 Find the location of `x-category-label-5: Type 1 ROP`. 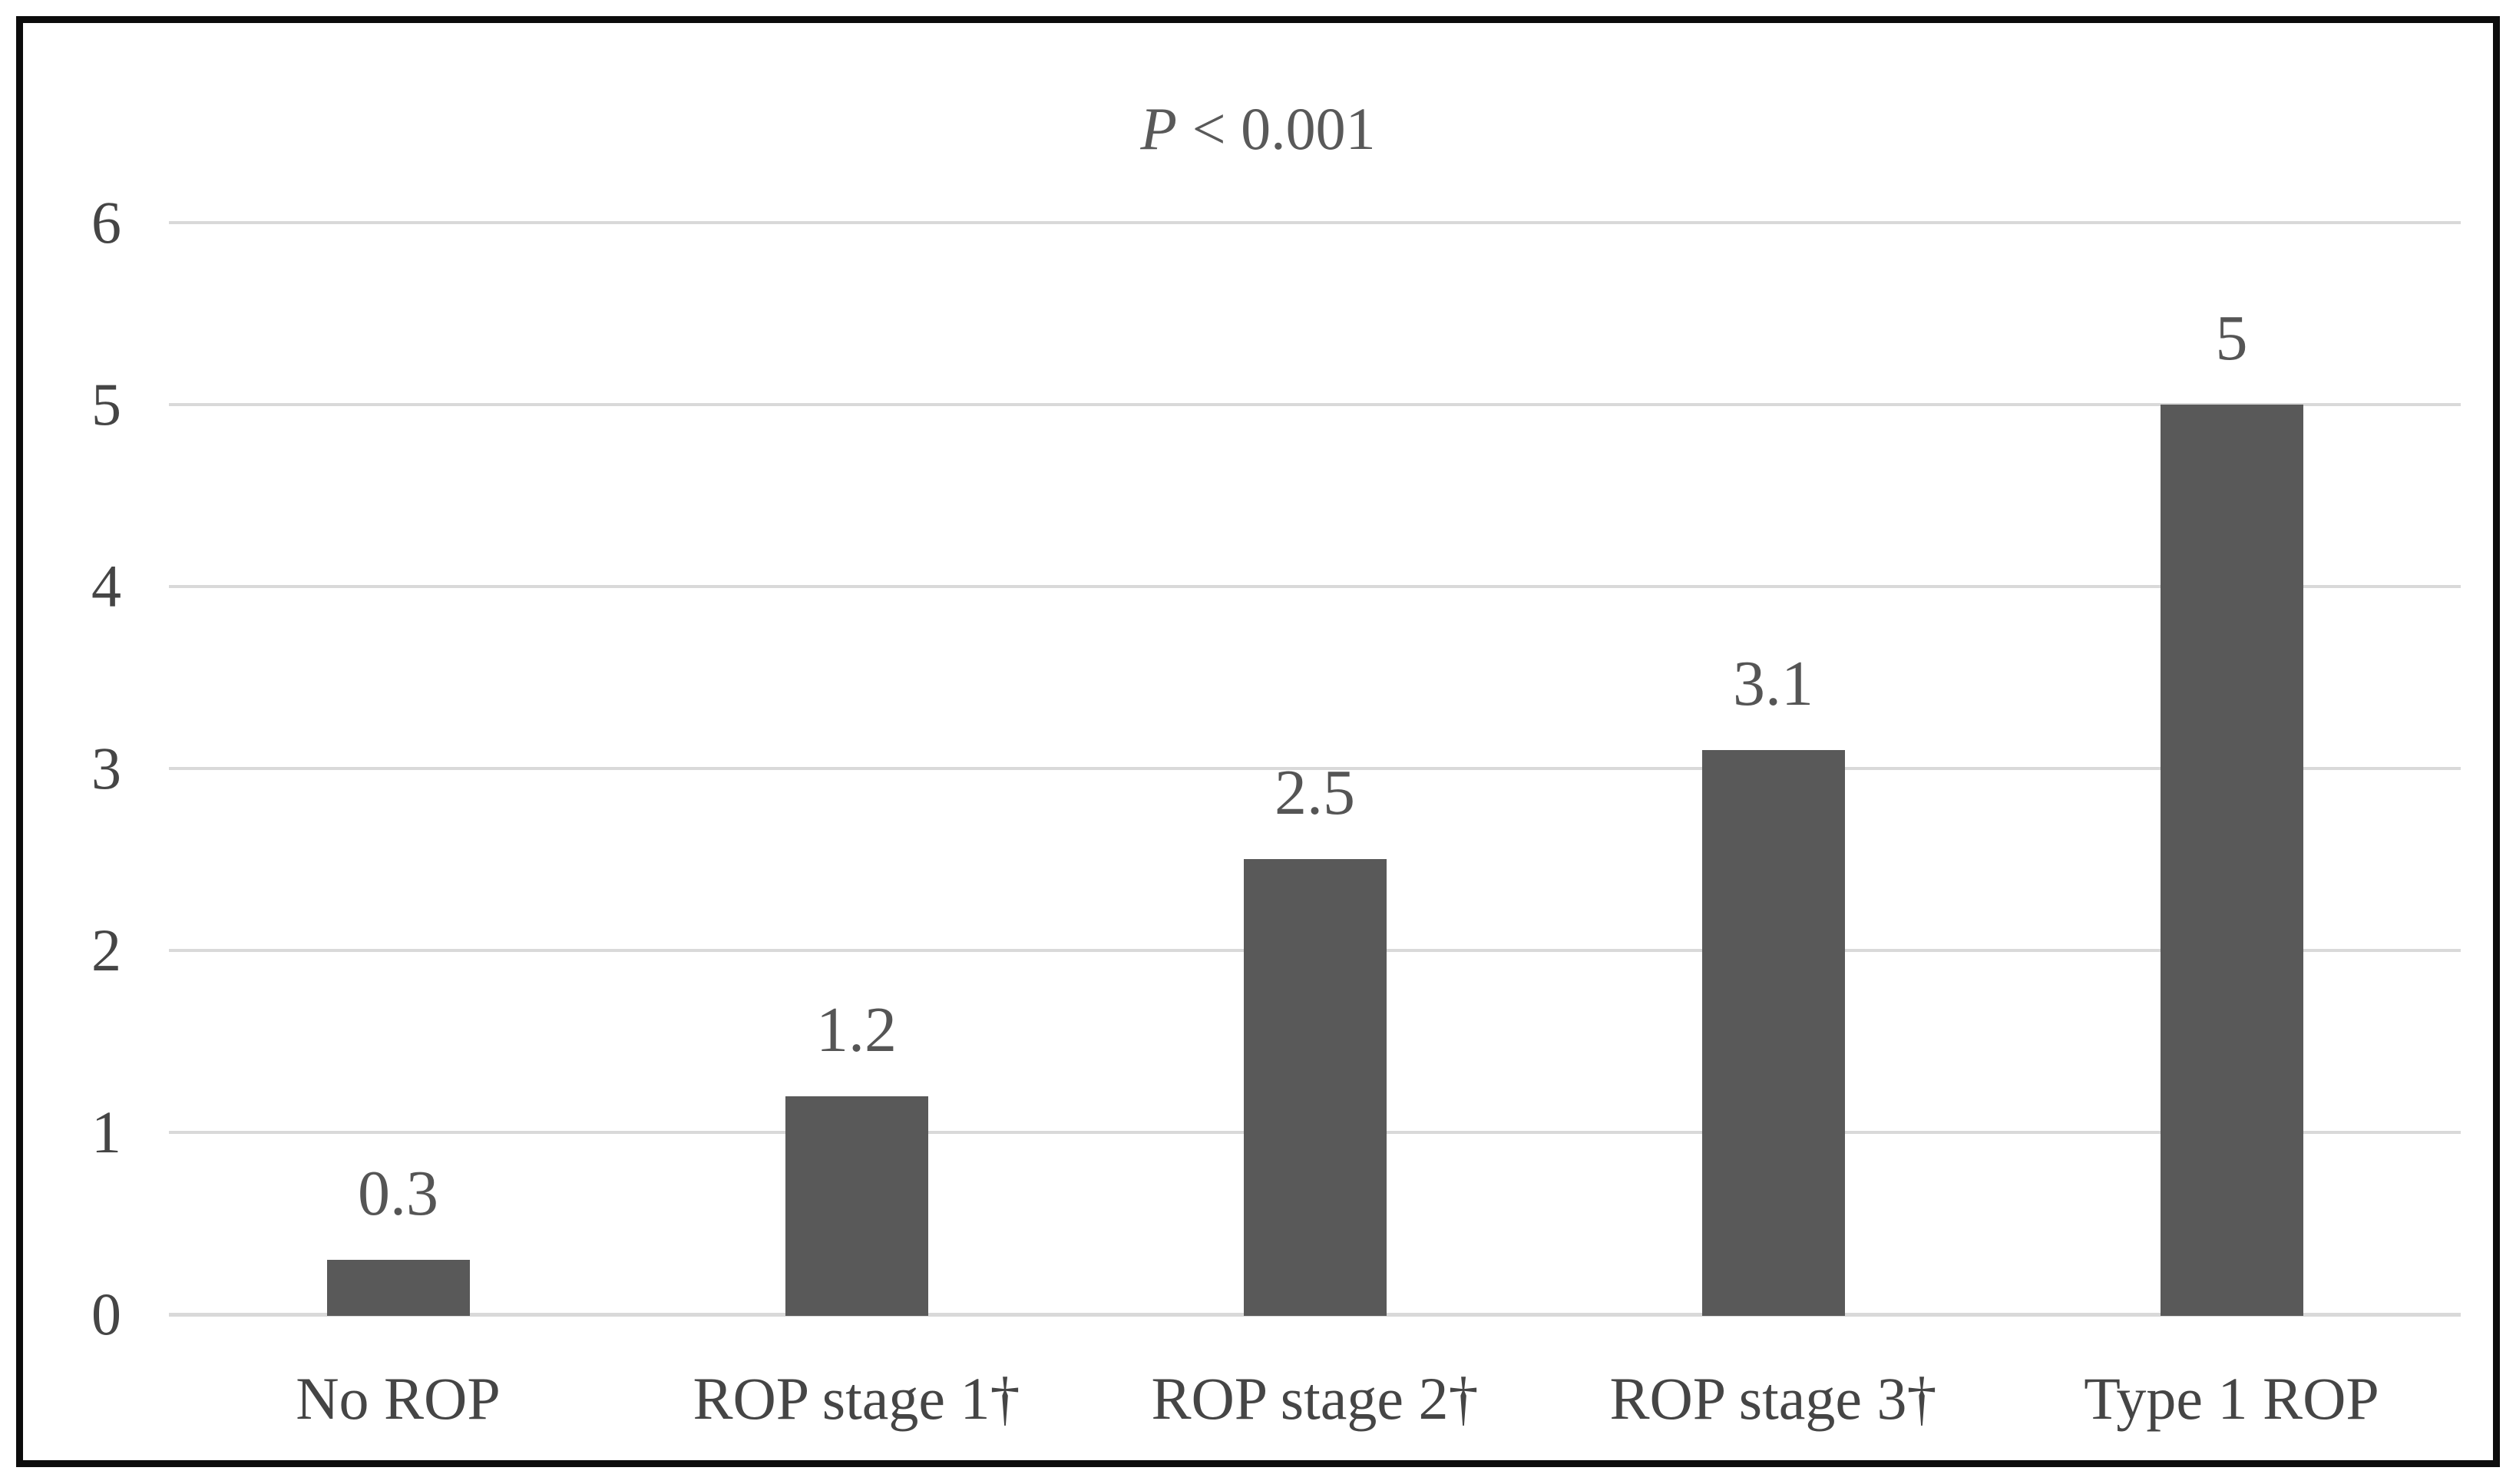

x-category-label-5: Type 1 ROP is located at coordinates (2231, 1398).